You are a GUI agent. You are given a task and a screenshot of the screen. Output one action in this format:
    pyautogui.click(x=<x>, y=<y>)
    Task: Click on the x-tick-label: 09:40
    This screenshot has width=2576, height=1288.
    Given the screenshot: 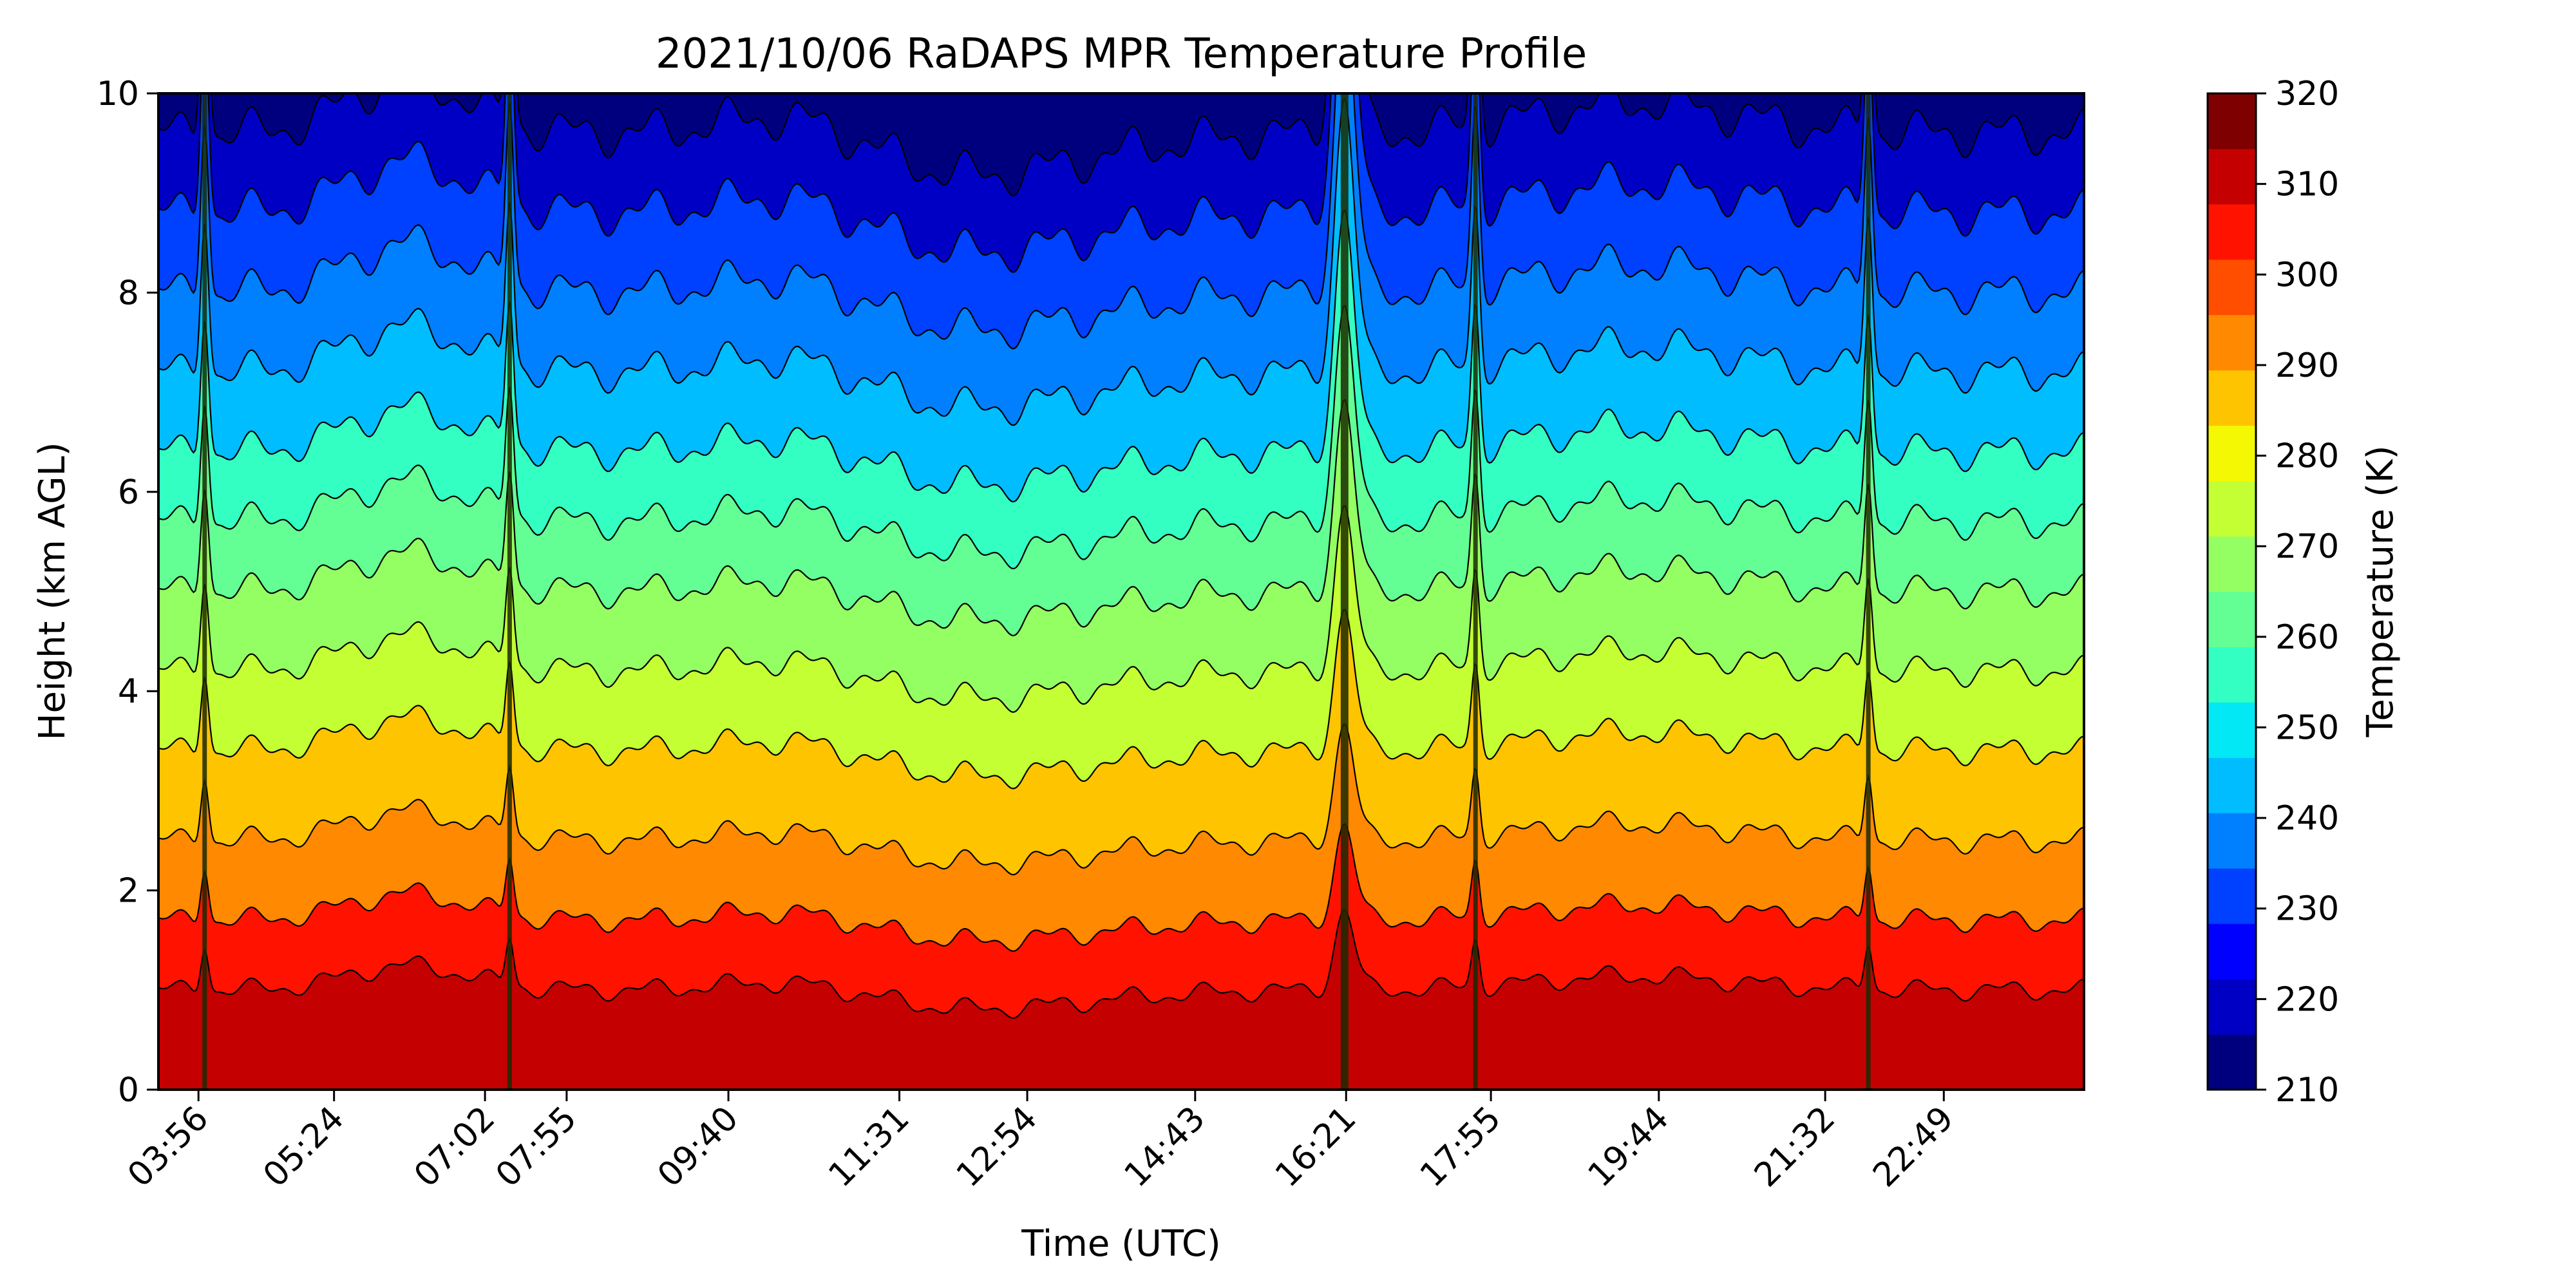 What is the action you would take?
    pyautogui.click(x=698, y=1147)
    